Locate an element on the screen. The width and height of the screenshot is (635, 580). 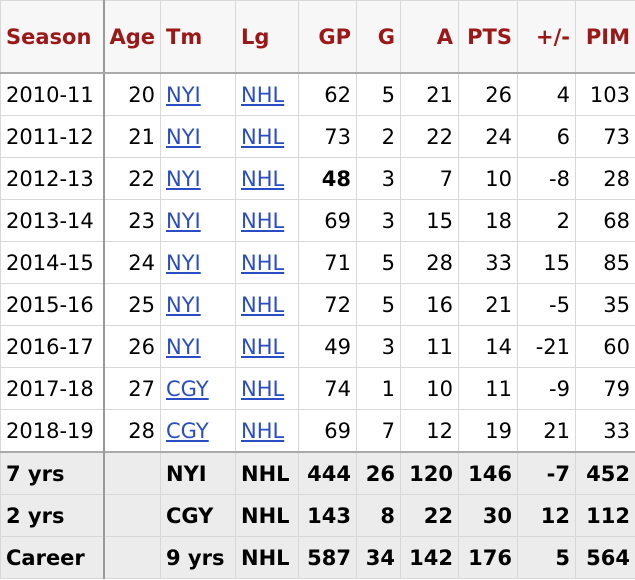
cell: 587 is located at coordinates (327, 557).